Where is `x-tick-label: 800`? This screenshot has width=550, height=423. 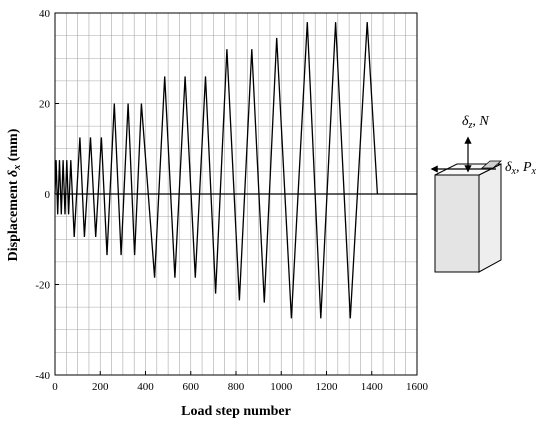
x-tick-label: 800 is located at coordinates (236, 387).